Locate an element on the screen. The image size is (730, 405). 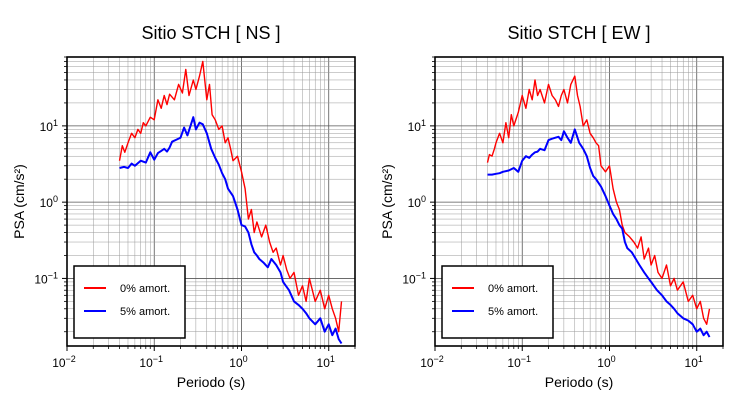
chart-title: Sitio STCH [ EW ] is located at coordinates (578, 33).